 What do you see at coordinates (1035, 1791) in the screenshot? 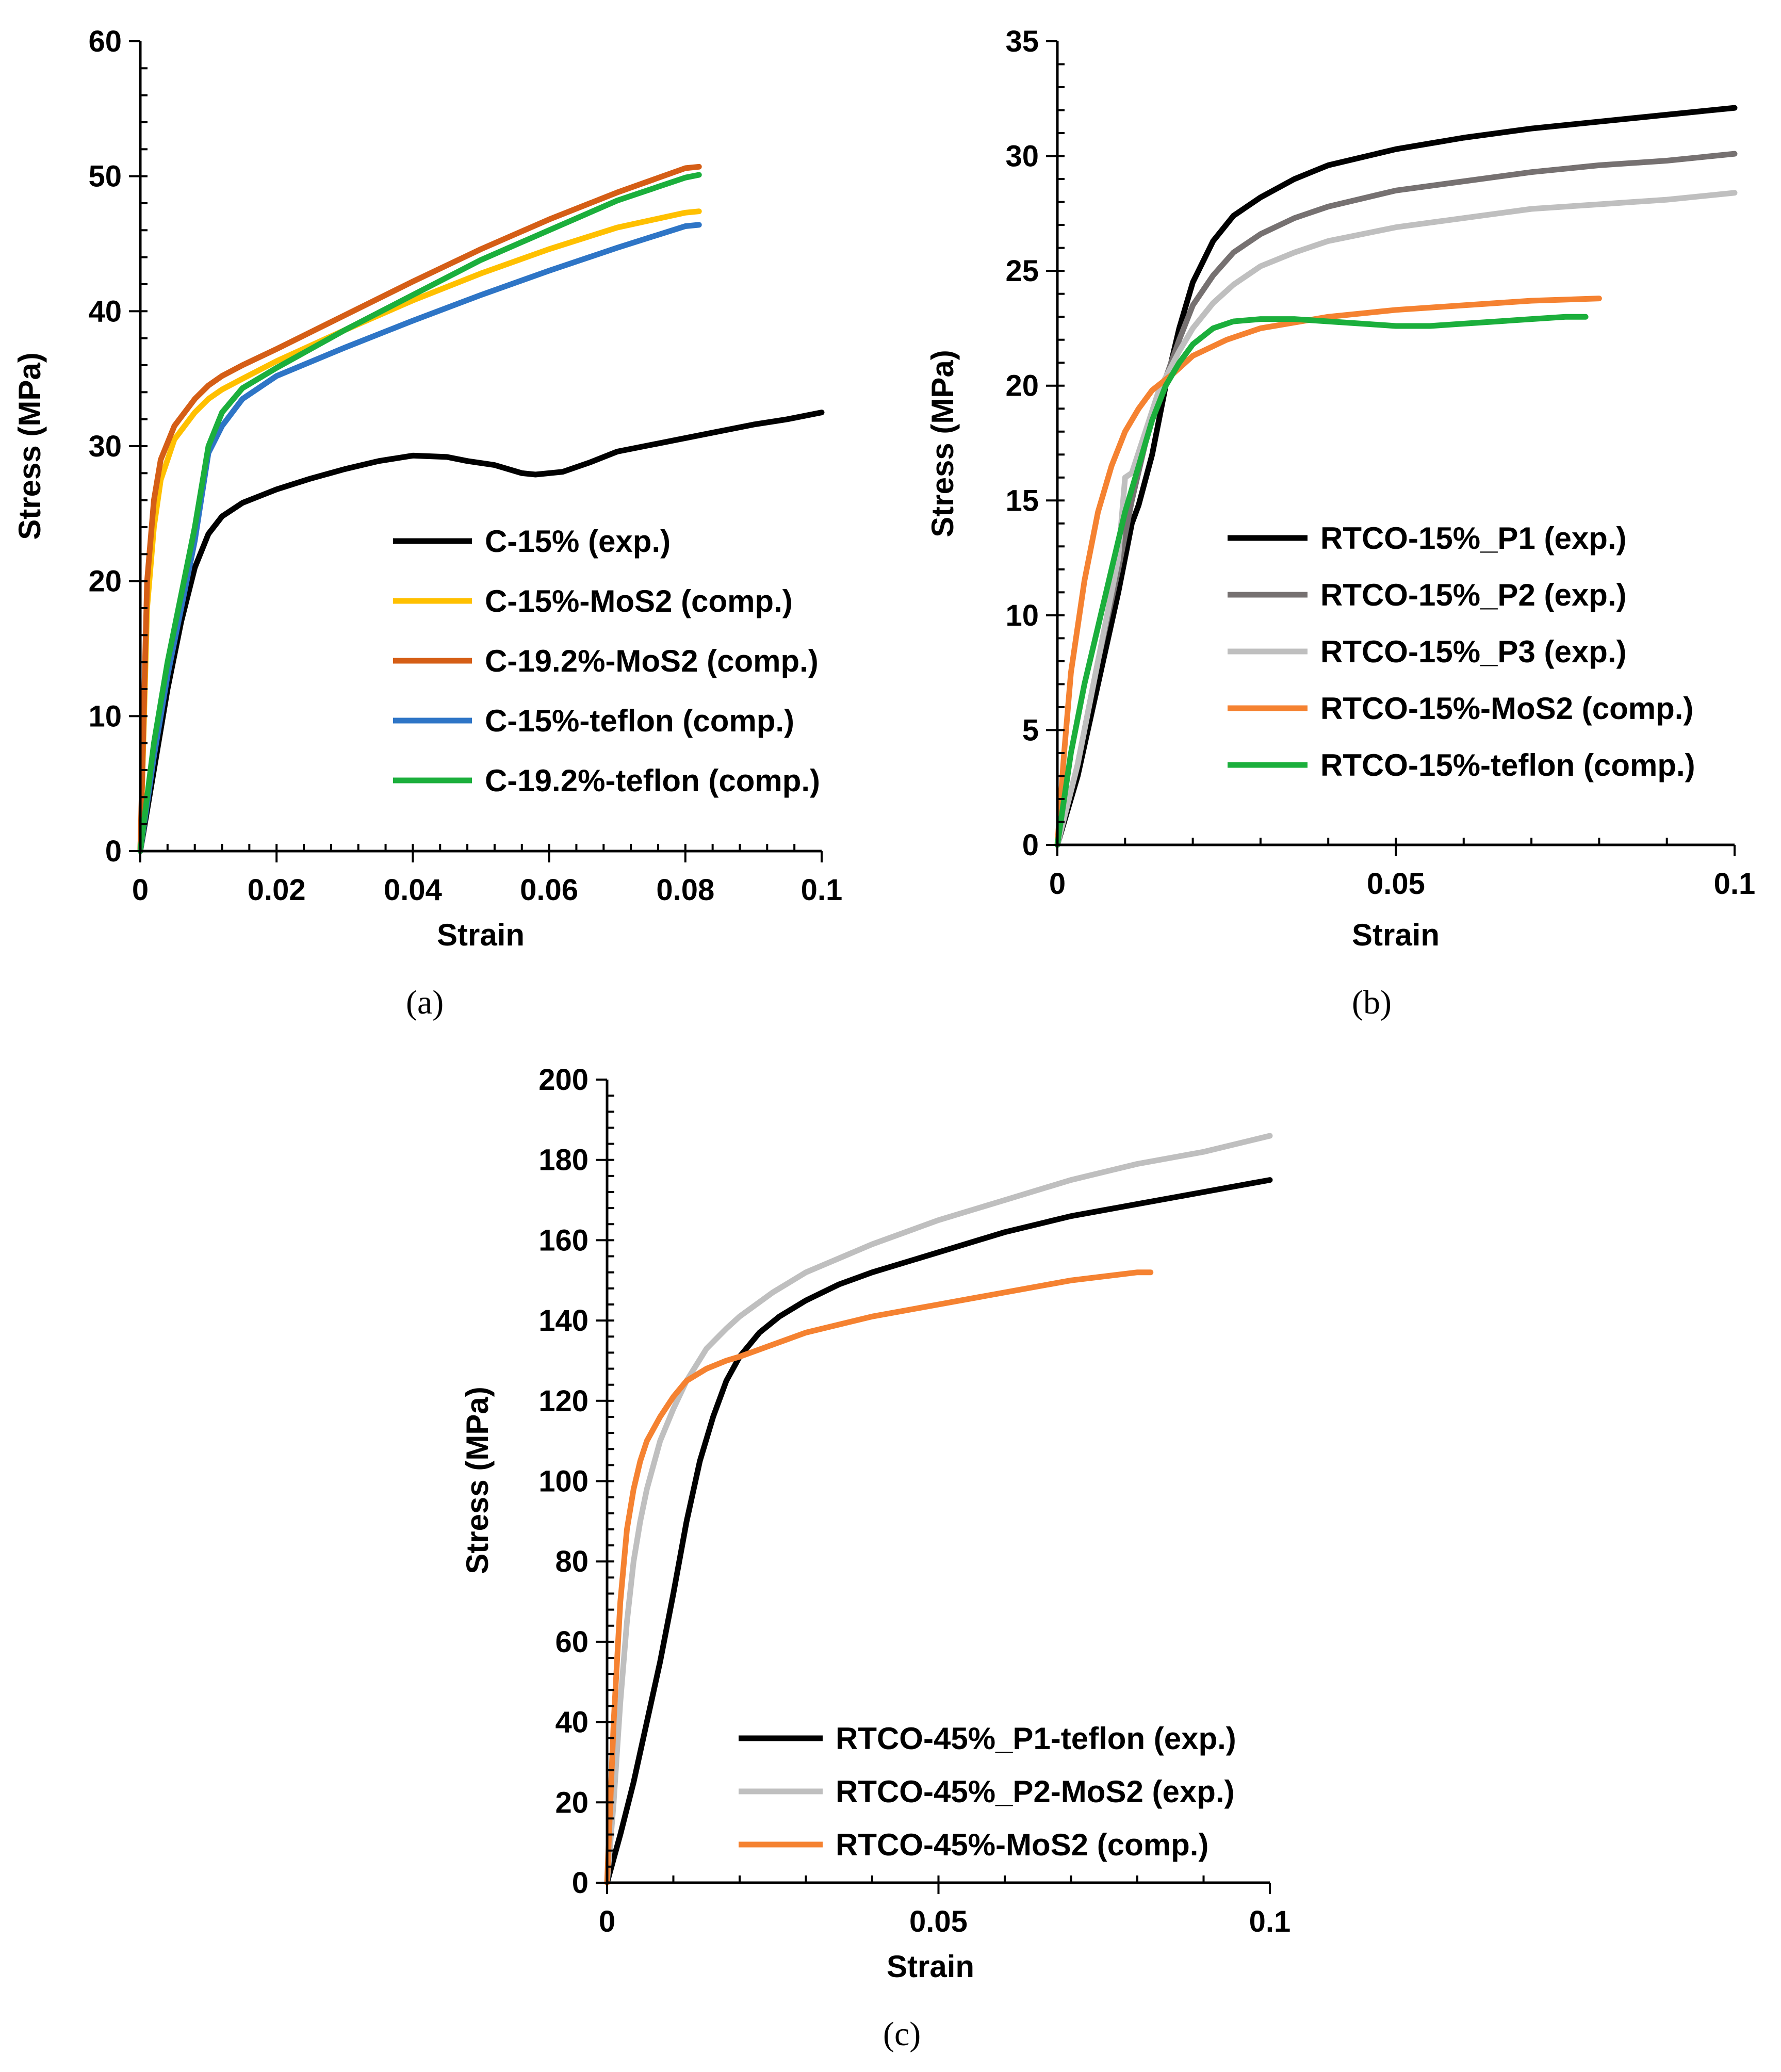
I see `legend-label: RTCO-45%_P2-MoS2 (exp.)` at bounding box center [1035, 1791].